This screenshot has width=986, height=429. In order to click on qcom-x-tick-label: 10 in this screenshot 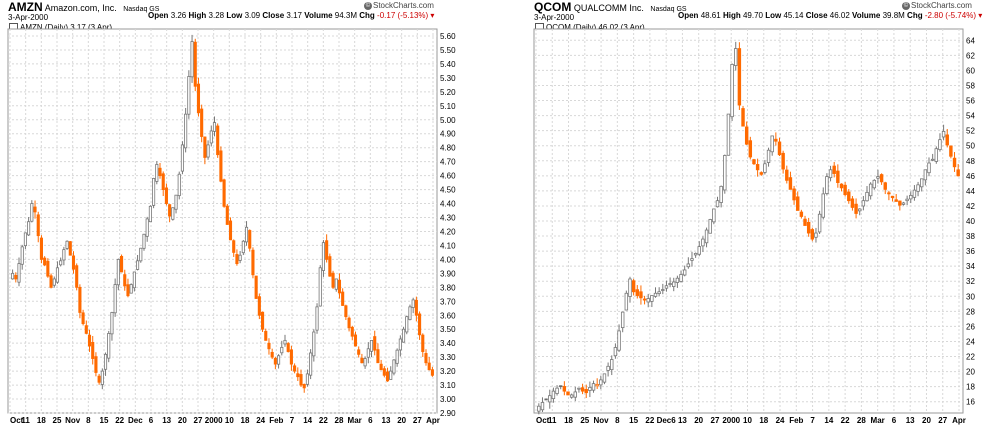, I will do `click(747, 420)`.